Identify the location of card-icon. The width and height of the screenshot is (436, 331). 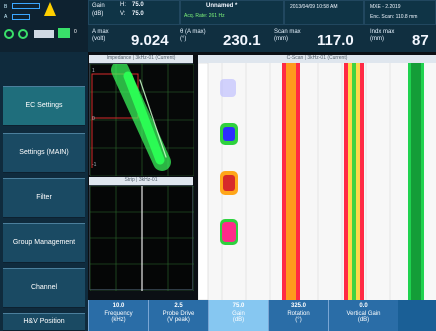
(44, 34).